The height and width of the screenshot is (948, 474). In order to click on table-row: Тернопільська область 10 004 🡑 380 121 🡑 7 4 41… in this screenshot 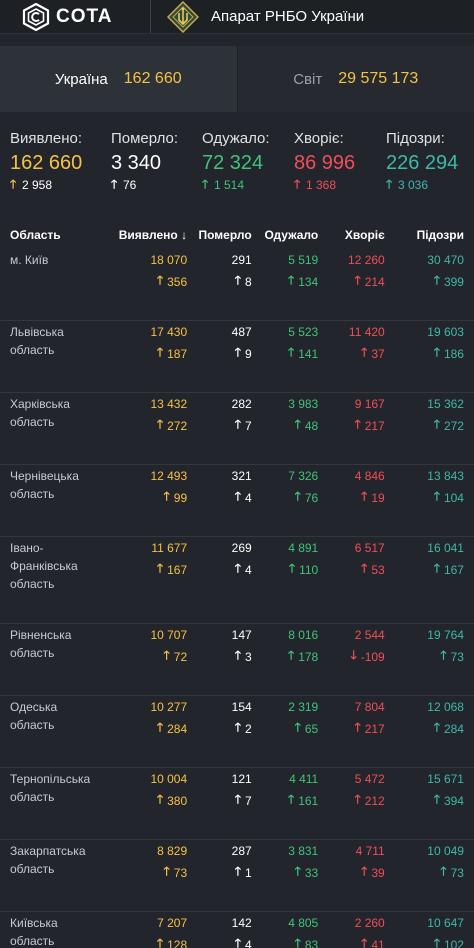, I will do `click(237, 804)`.